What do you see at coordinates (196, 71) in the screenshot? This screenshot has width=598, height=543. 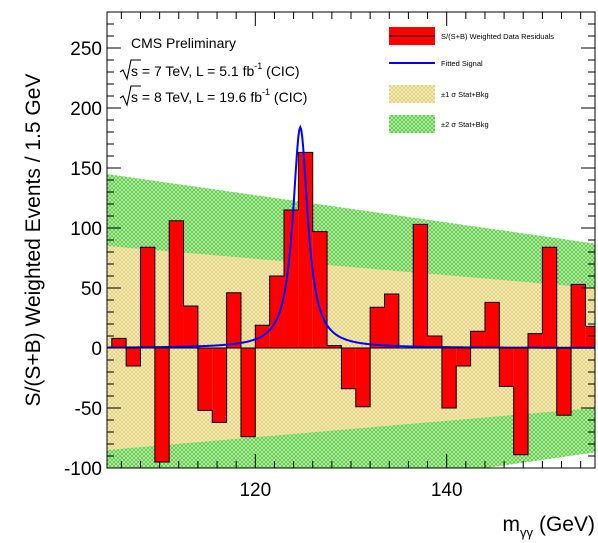 I see `energy-lumi-7: = 7 TeV, L = 5.1 fb` at bounding box center [196, 71].